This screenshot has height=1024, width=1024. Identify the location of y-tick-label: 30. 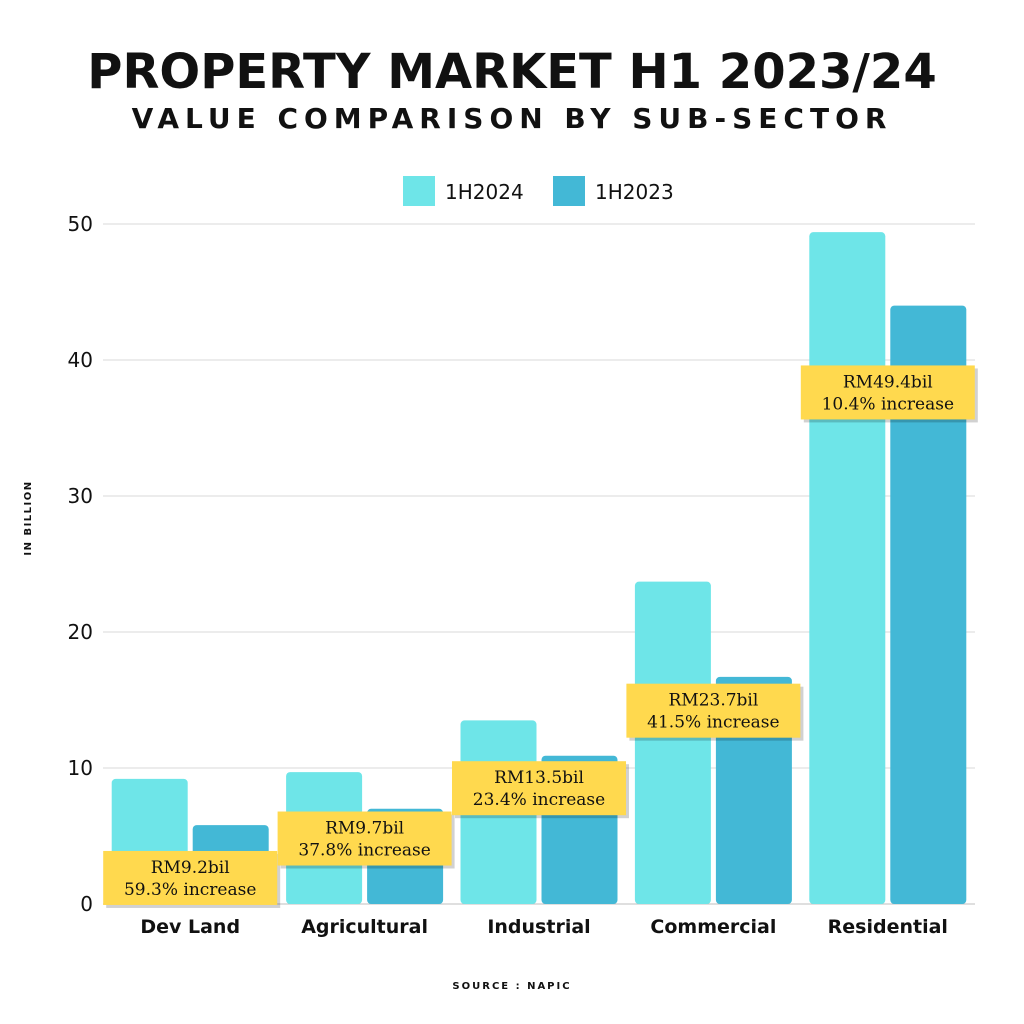
(80, 496).